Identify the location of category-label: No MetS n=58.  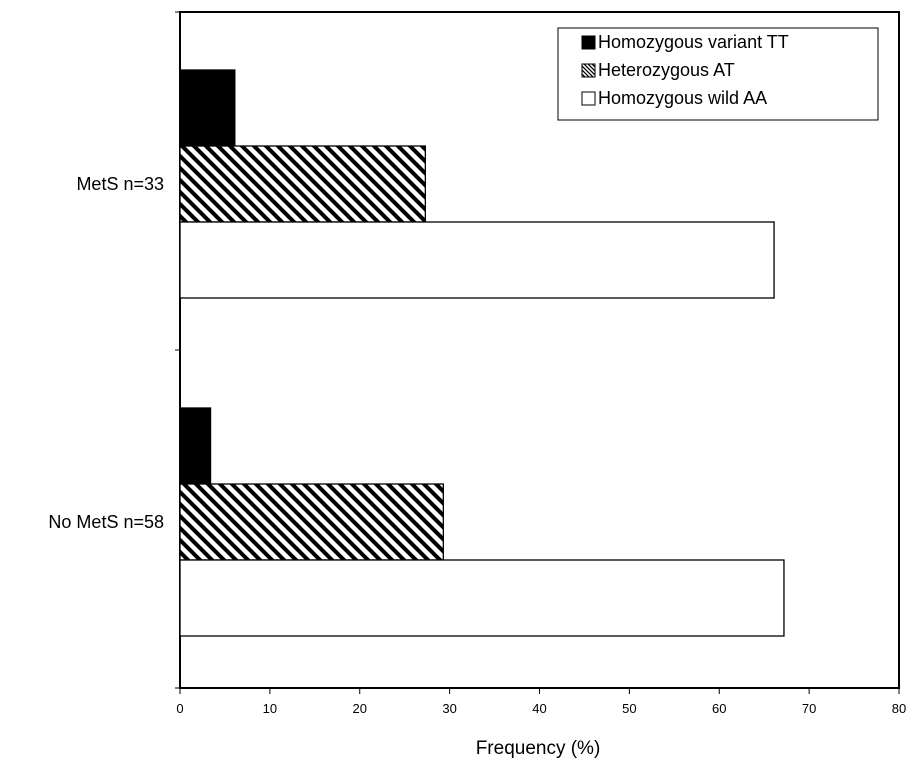
(106, 522).